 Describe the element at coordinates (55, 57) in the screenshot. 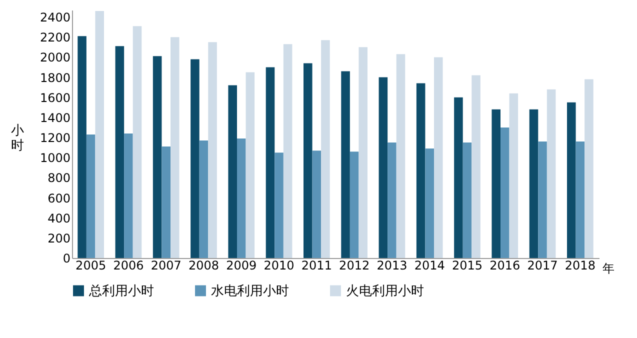

I see `y-tick-label: 2000` at that location.